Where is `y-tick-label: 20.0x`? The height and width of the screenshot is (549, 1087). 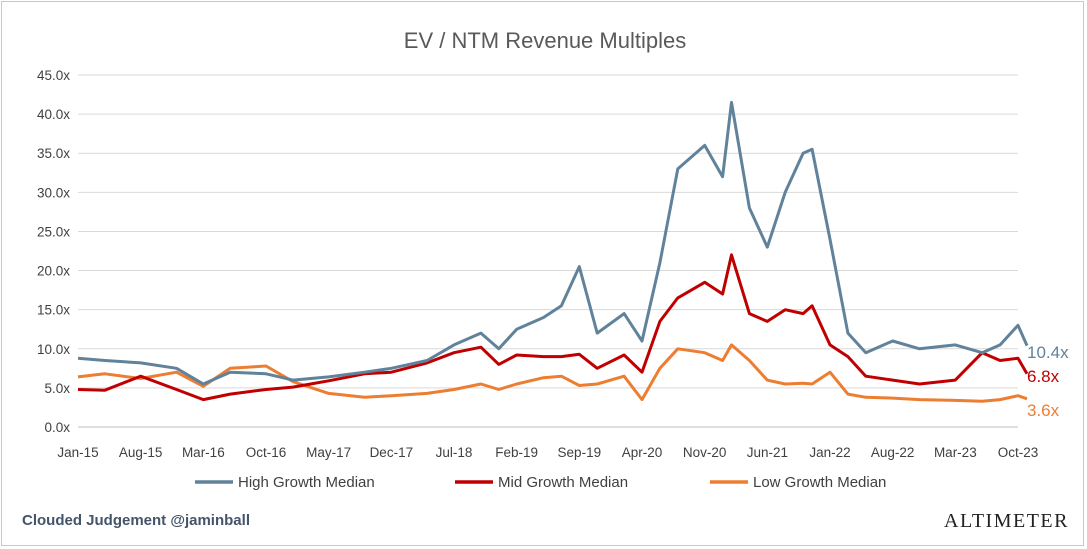 y-tick-label: 20.0x is located at coordinates (53, 271).